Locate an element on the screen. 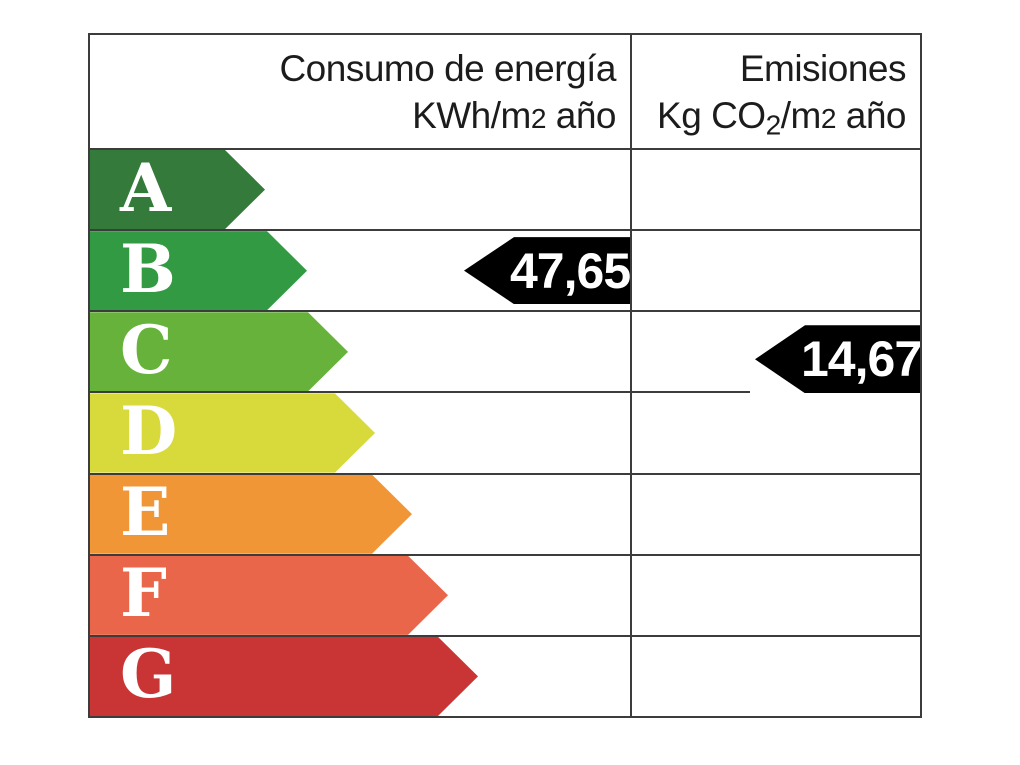  consumption-value: 47,65 is located at coordinates (570, 270).